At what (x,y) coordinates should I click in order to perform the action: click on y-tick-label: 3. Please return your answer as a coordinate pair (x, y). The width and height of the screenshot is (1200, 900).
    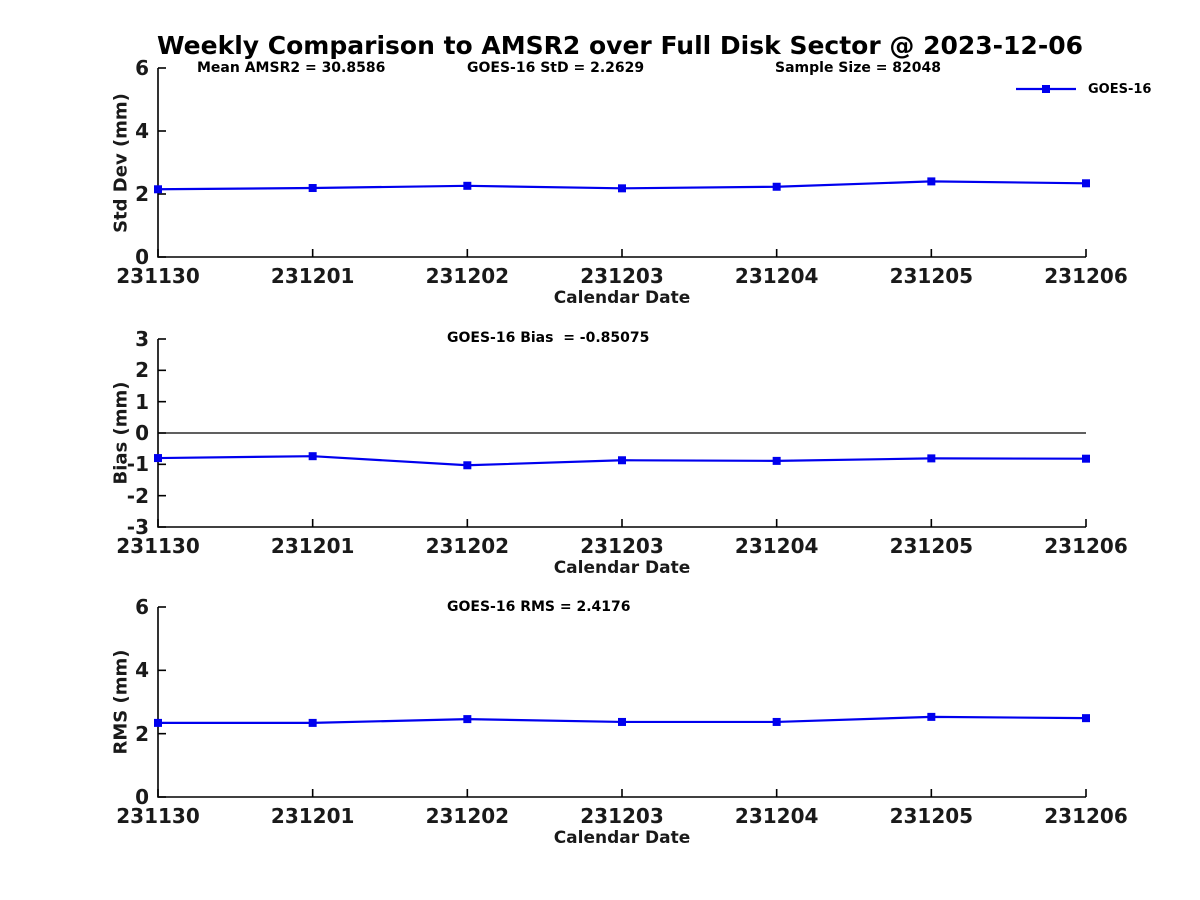
    Looking at the image, I should click on (142, 339).